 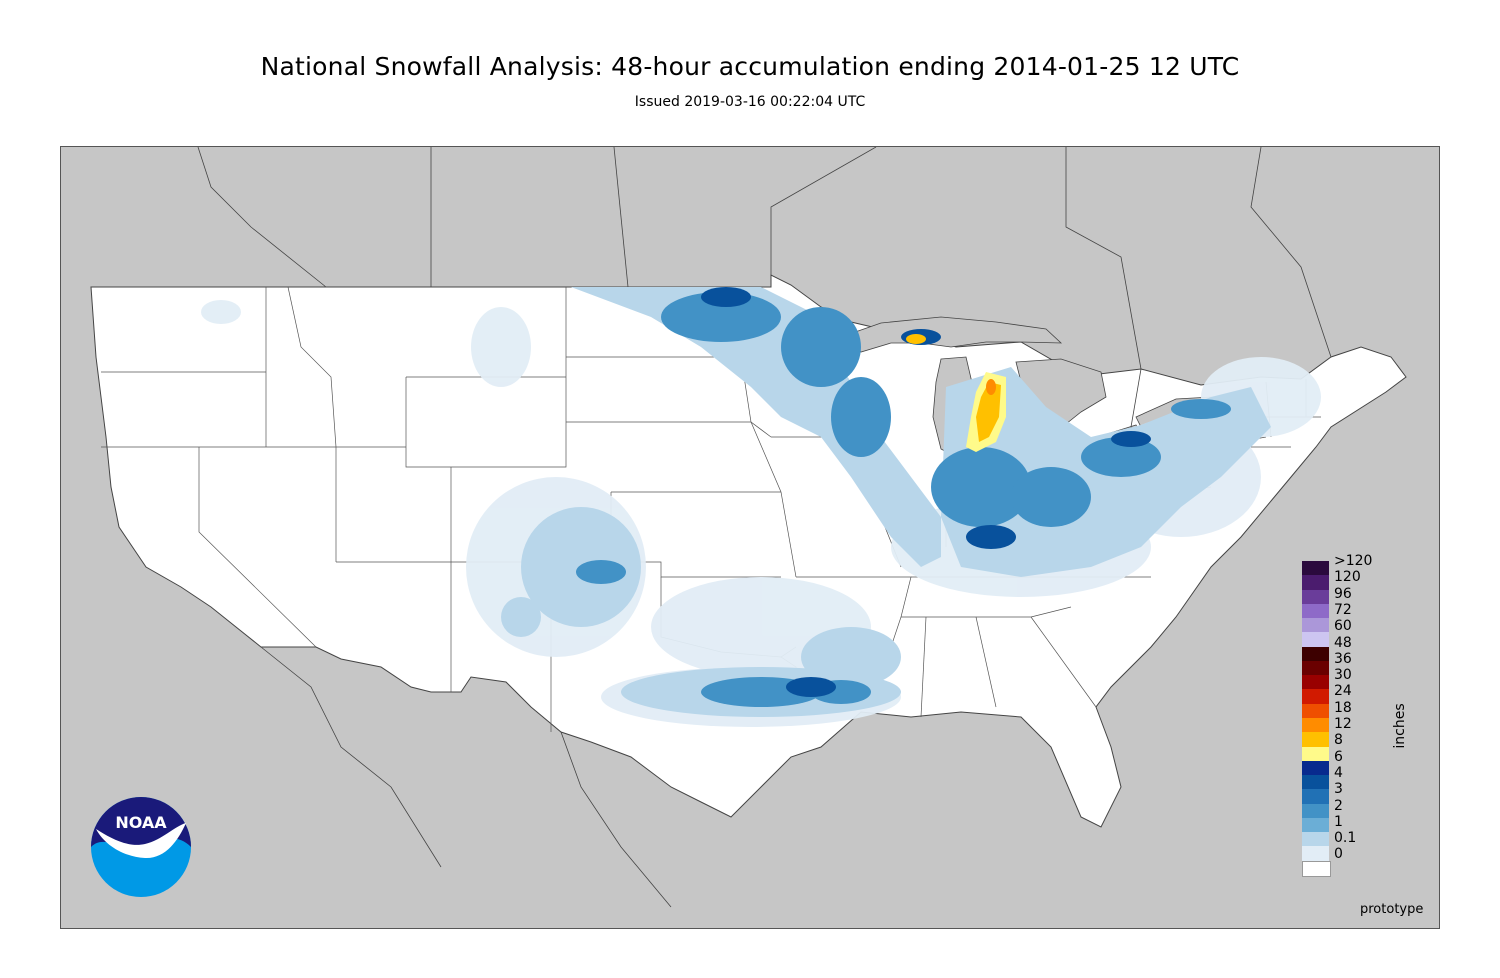 I want to click on snow-12-18in-spot, so click(x=991, y=387).